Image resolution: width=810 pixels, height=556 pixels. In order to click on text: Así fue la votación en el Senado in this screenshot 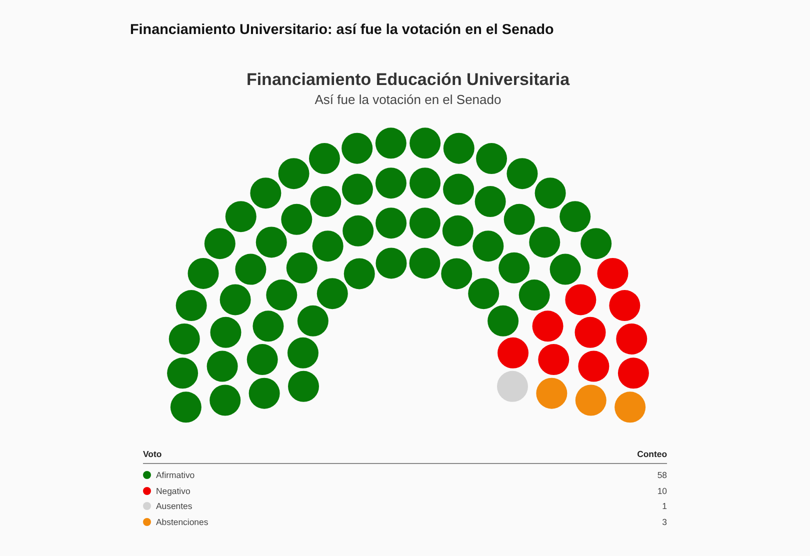, I will do `click(408, 99)`.